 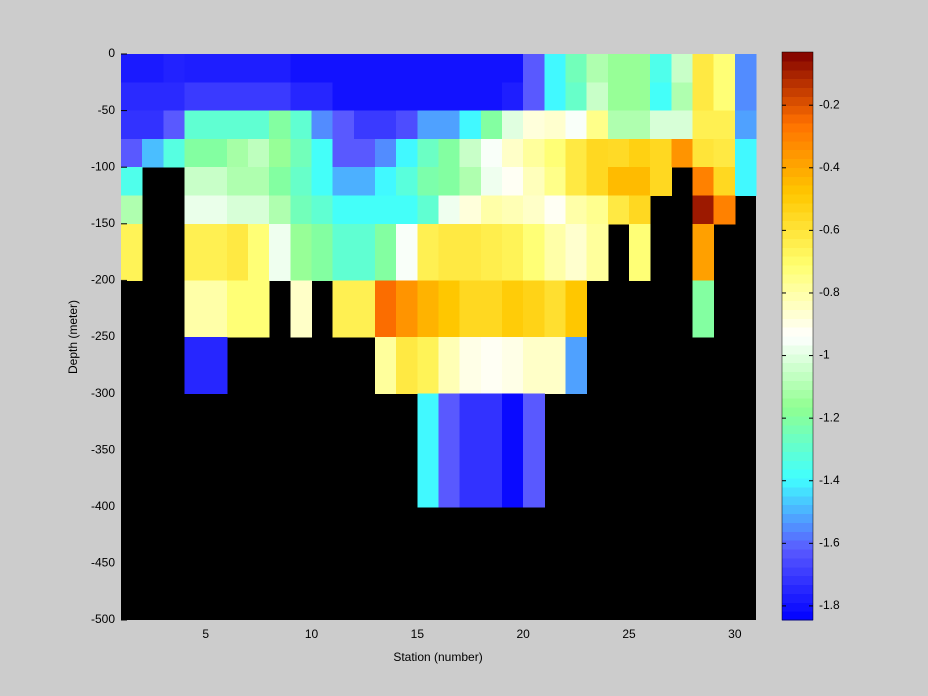 I want to click on colorbar-tick-label: -0.2, so click(x=829, y=104).